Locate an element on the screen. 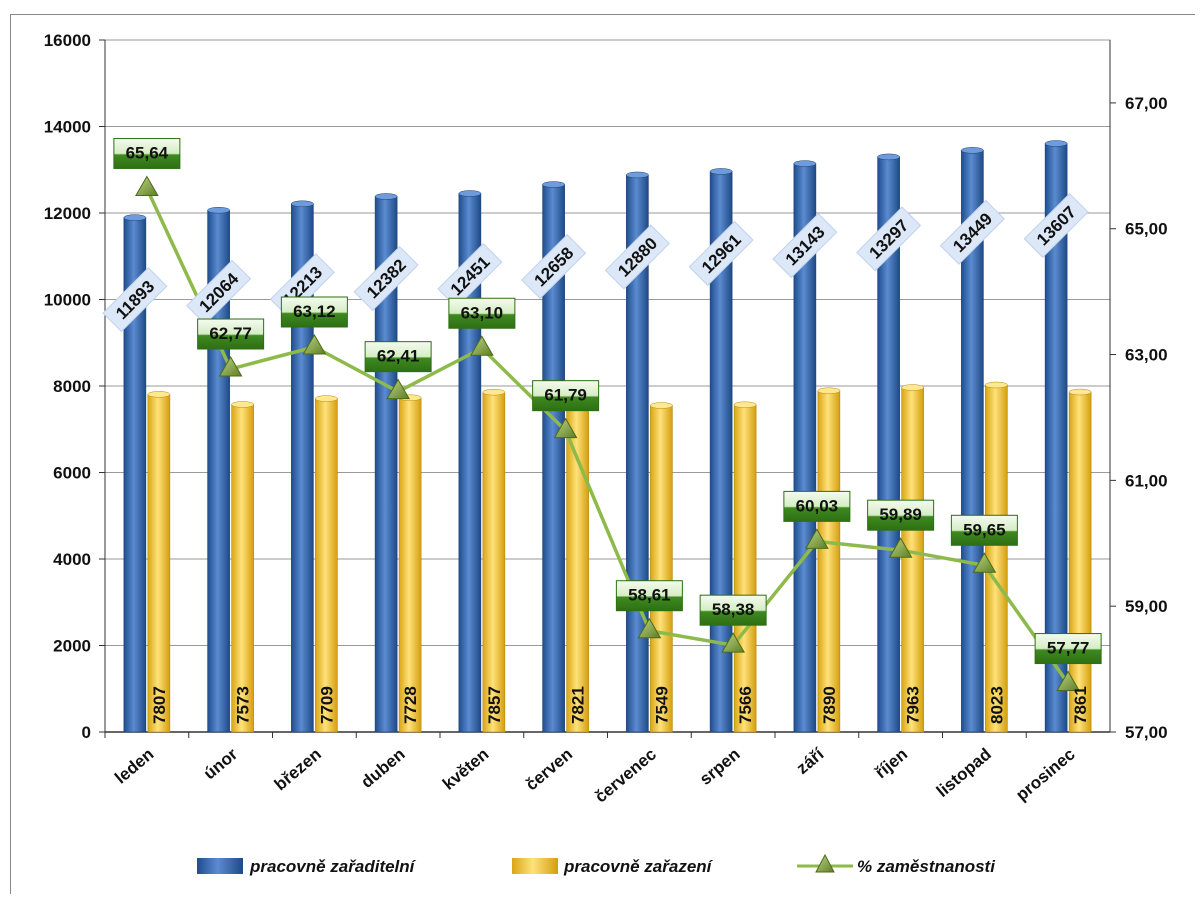 Image resolution: width=1200 pixels, height=898 pixels. y-right-tick-label: 59,00 is located at coordinates (1146, 606).